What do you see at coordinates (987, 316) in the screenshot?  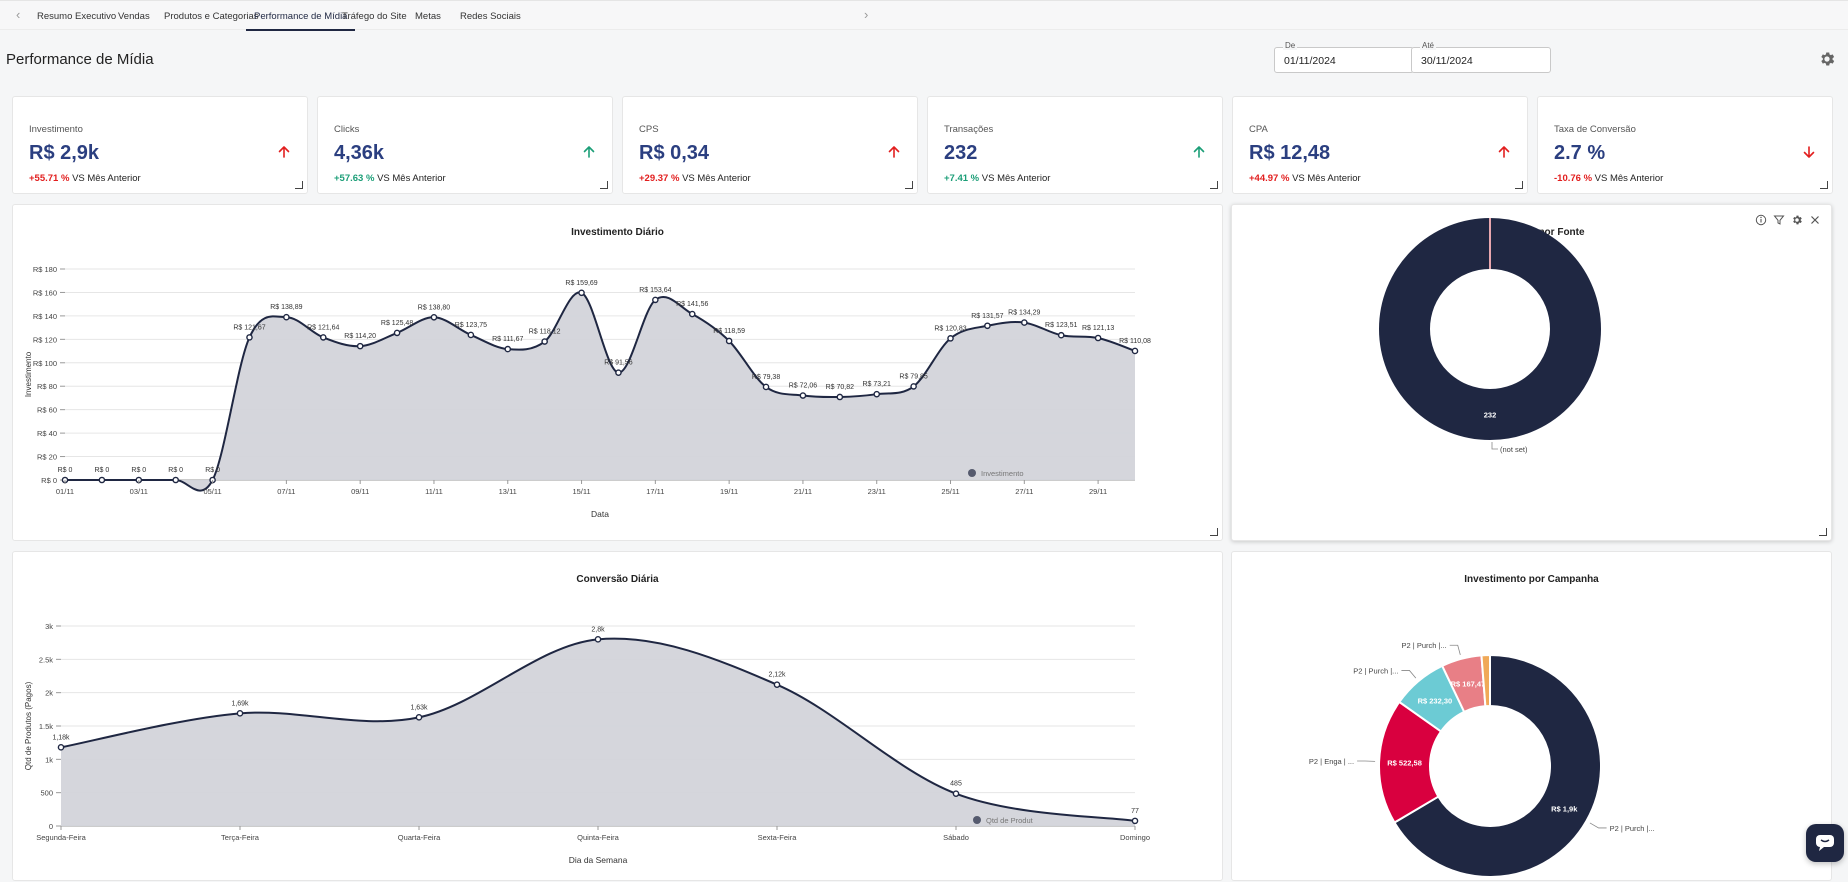 I see `data-label: R$ 131,57` at bounding box center [987, 316].